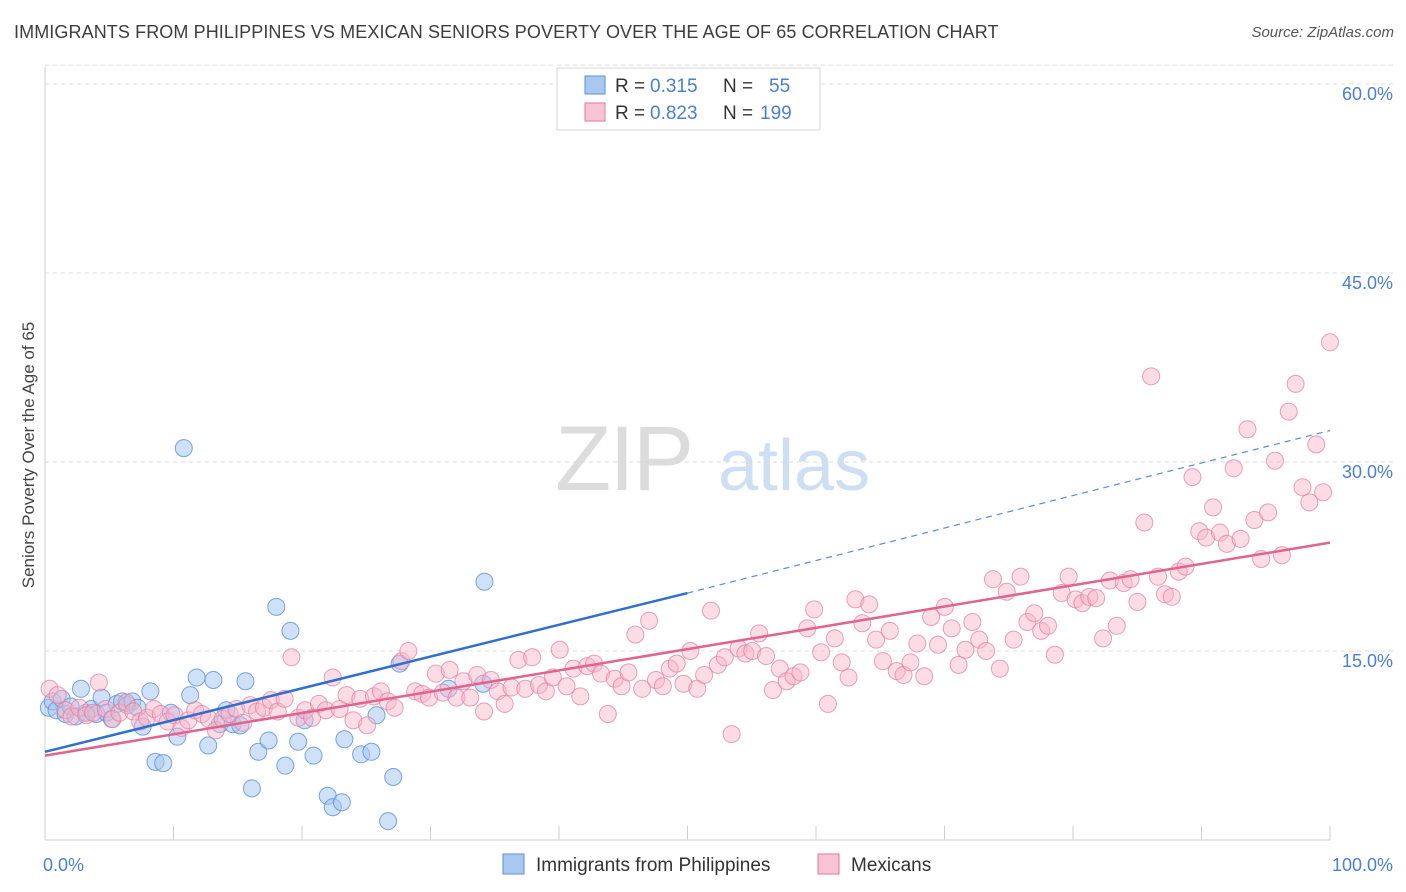  I want to click on legend-bottom: Immigrants from Philippines Mexicans, so click(716, 864).